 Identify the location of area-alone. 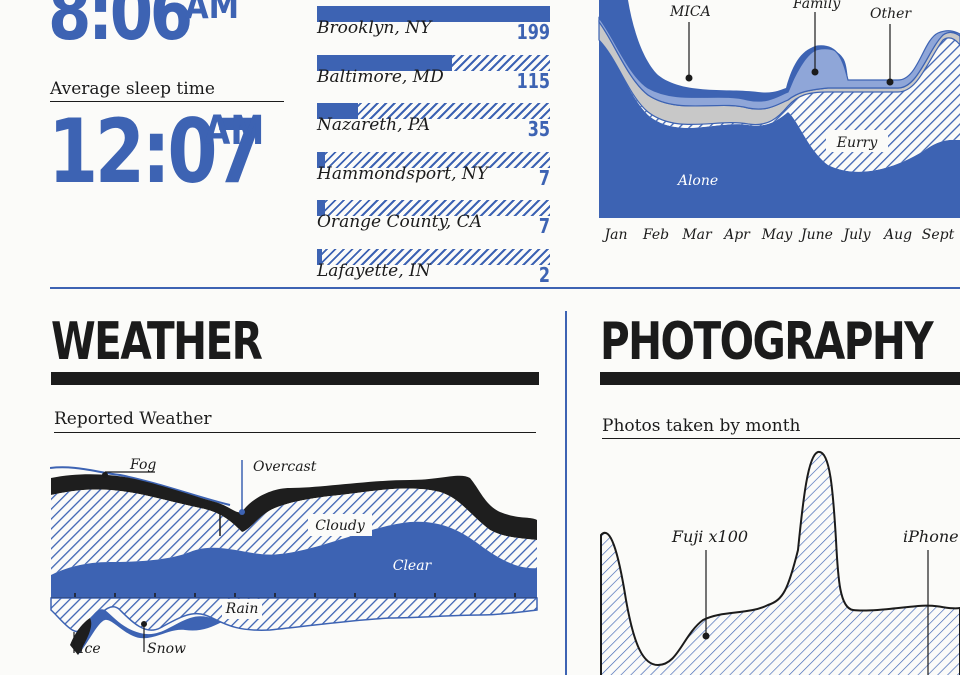
(779, 129).